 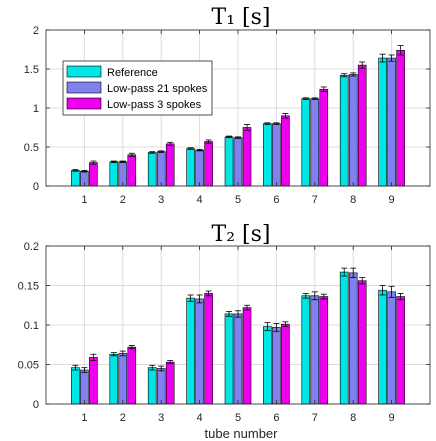 What do you see at coordinates (276, 418) in the screenshot?
I see `t2-x-tick-label: 6` at bounding box center [276, 418].